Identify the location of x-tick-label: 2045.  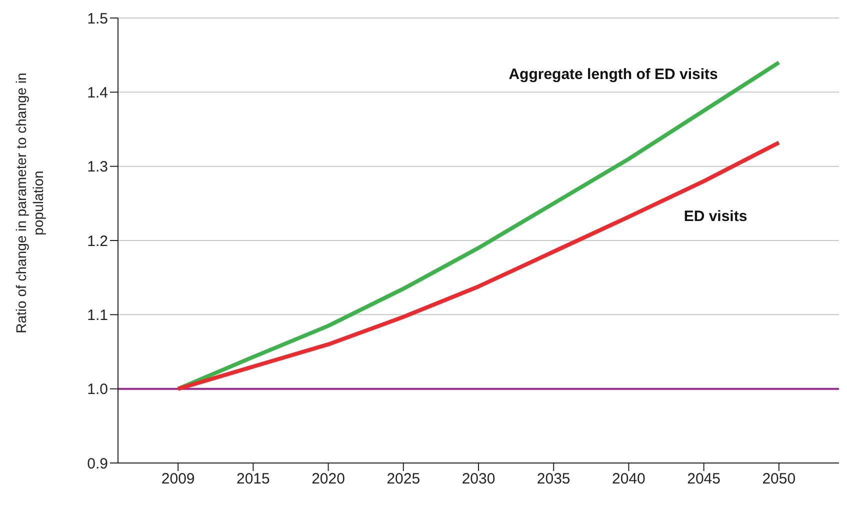
(703, 479).